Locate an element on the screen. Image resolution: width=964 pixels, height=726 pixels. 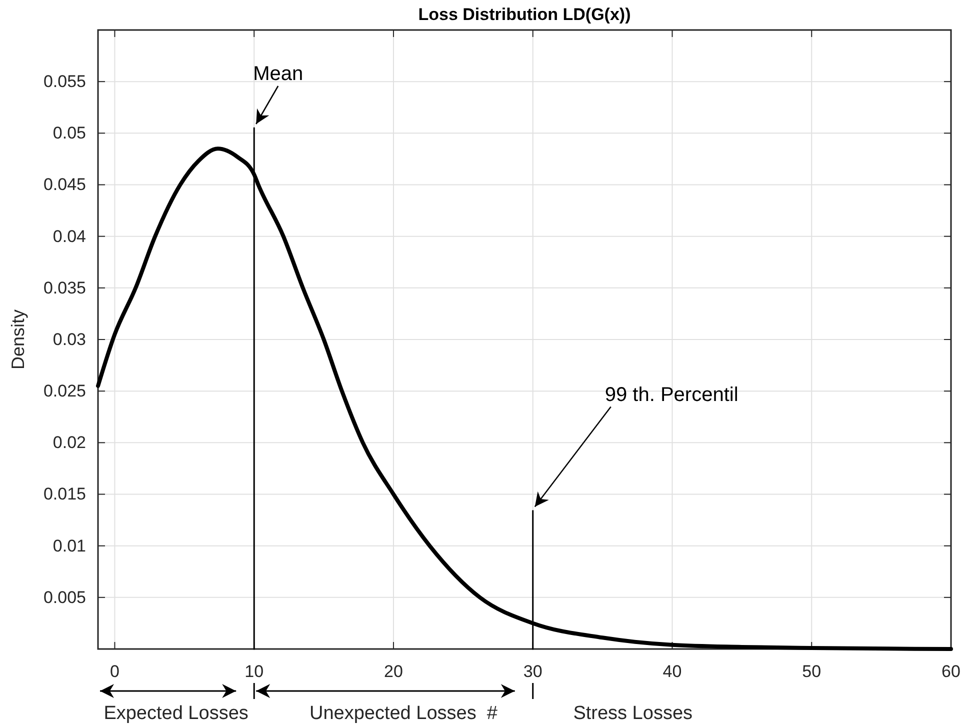
annotation: 99 th. Percentil is located at coordinates (671, 395).